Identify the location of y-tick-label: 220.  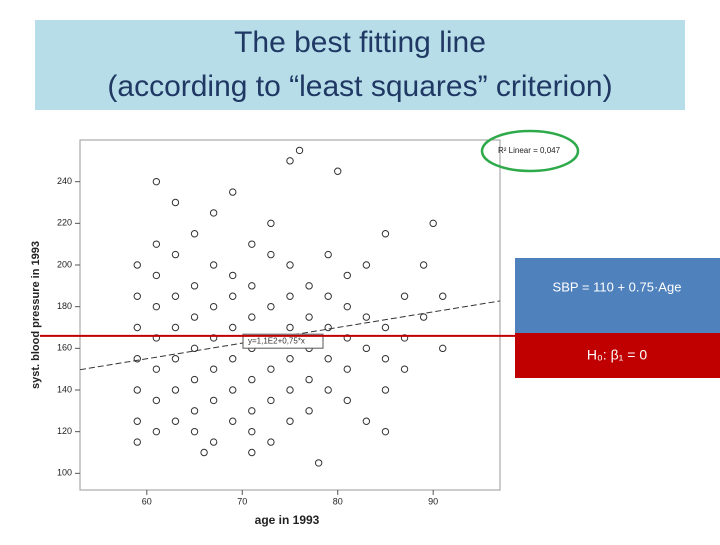
(64, 223).